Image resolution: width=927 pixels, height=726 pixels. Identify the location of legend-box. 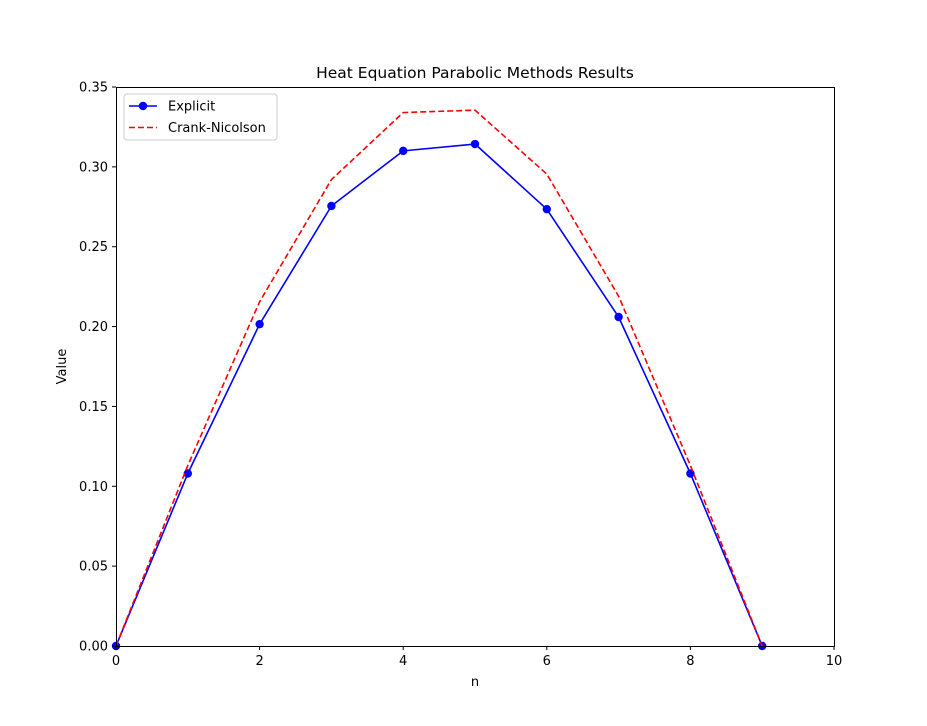
(200, 117).